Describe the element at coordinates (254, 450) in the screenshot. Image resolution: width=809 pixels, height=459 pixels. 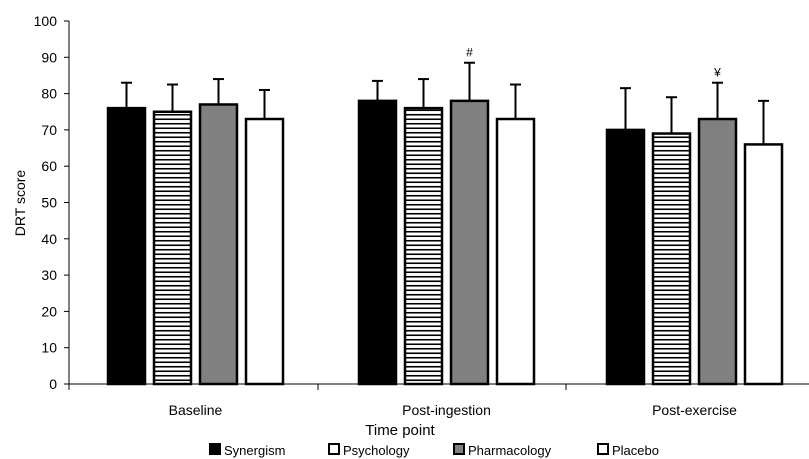
I see `legend-label-synergism: Synergism` at that location.